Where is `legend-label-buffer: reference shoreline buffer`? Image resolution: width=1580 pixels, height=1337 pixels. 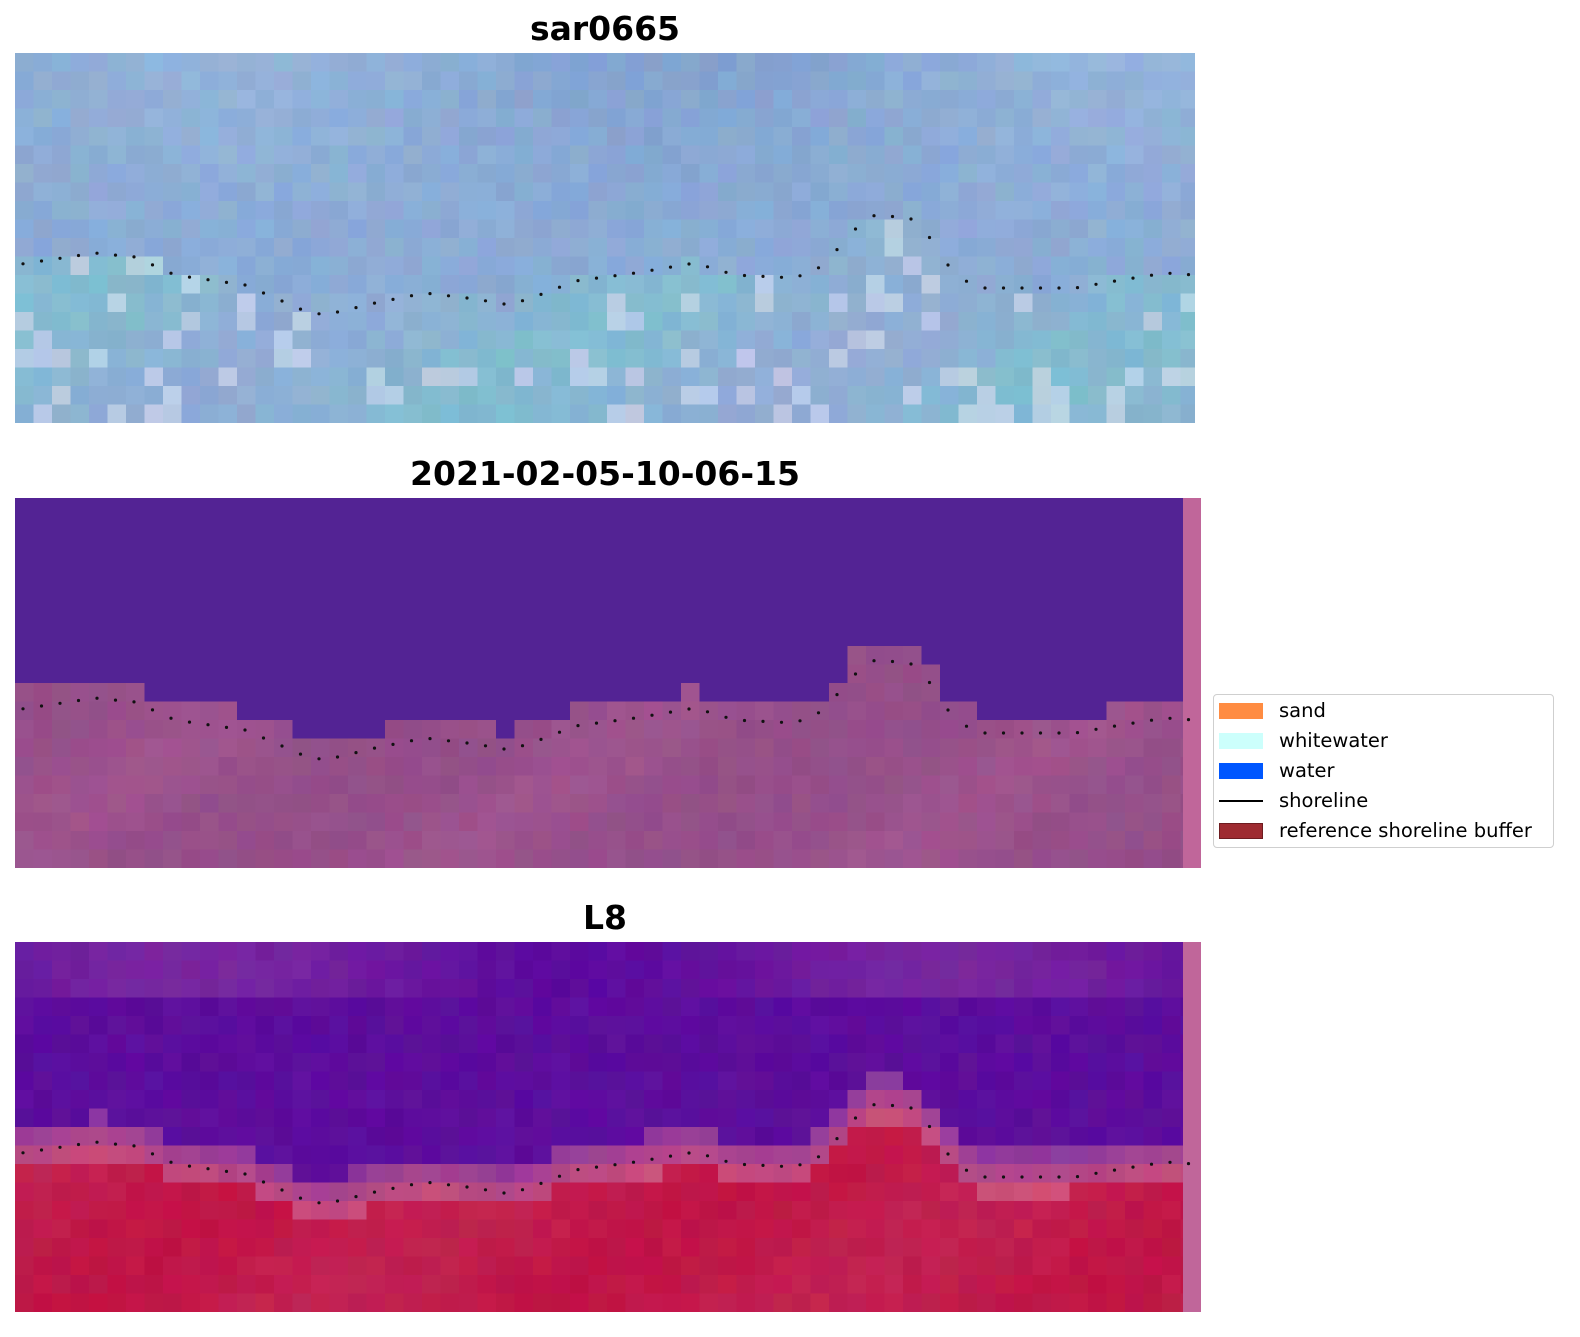 legend-label-buffer: reference shoreline buffer is located at coordinates (1405, 830).